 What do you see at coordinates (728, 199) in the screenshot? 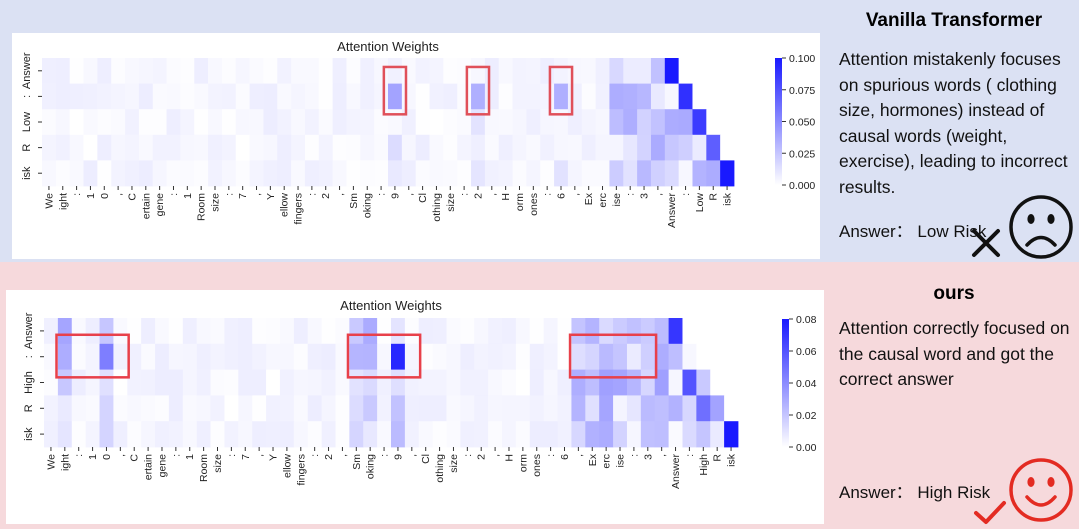
I see `x-tick-label: isk` at bounding box center [728, 199].